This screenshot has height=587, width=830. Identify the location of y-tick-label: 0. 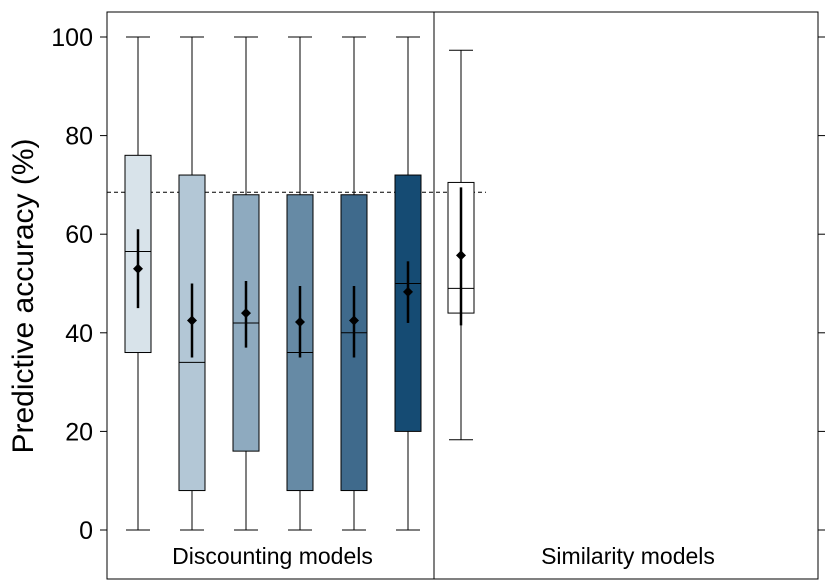
(86, 531).